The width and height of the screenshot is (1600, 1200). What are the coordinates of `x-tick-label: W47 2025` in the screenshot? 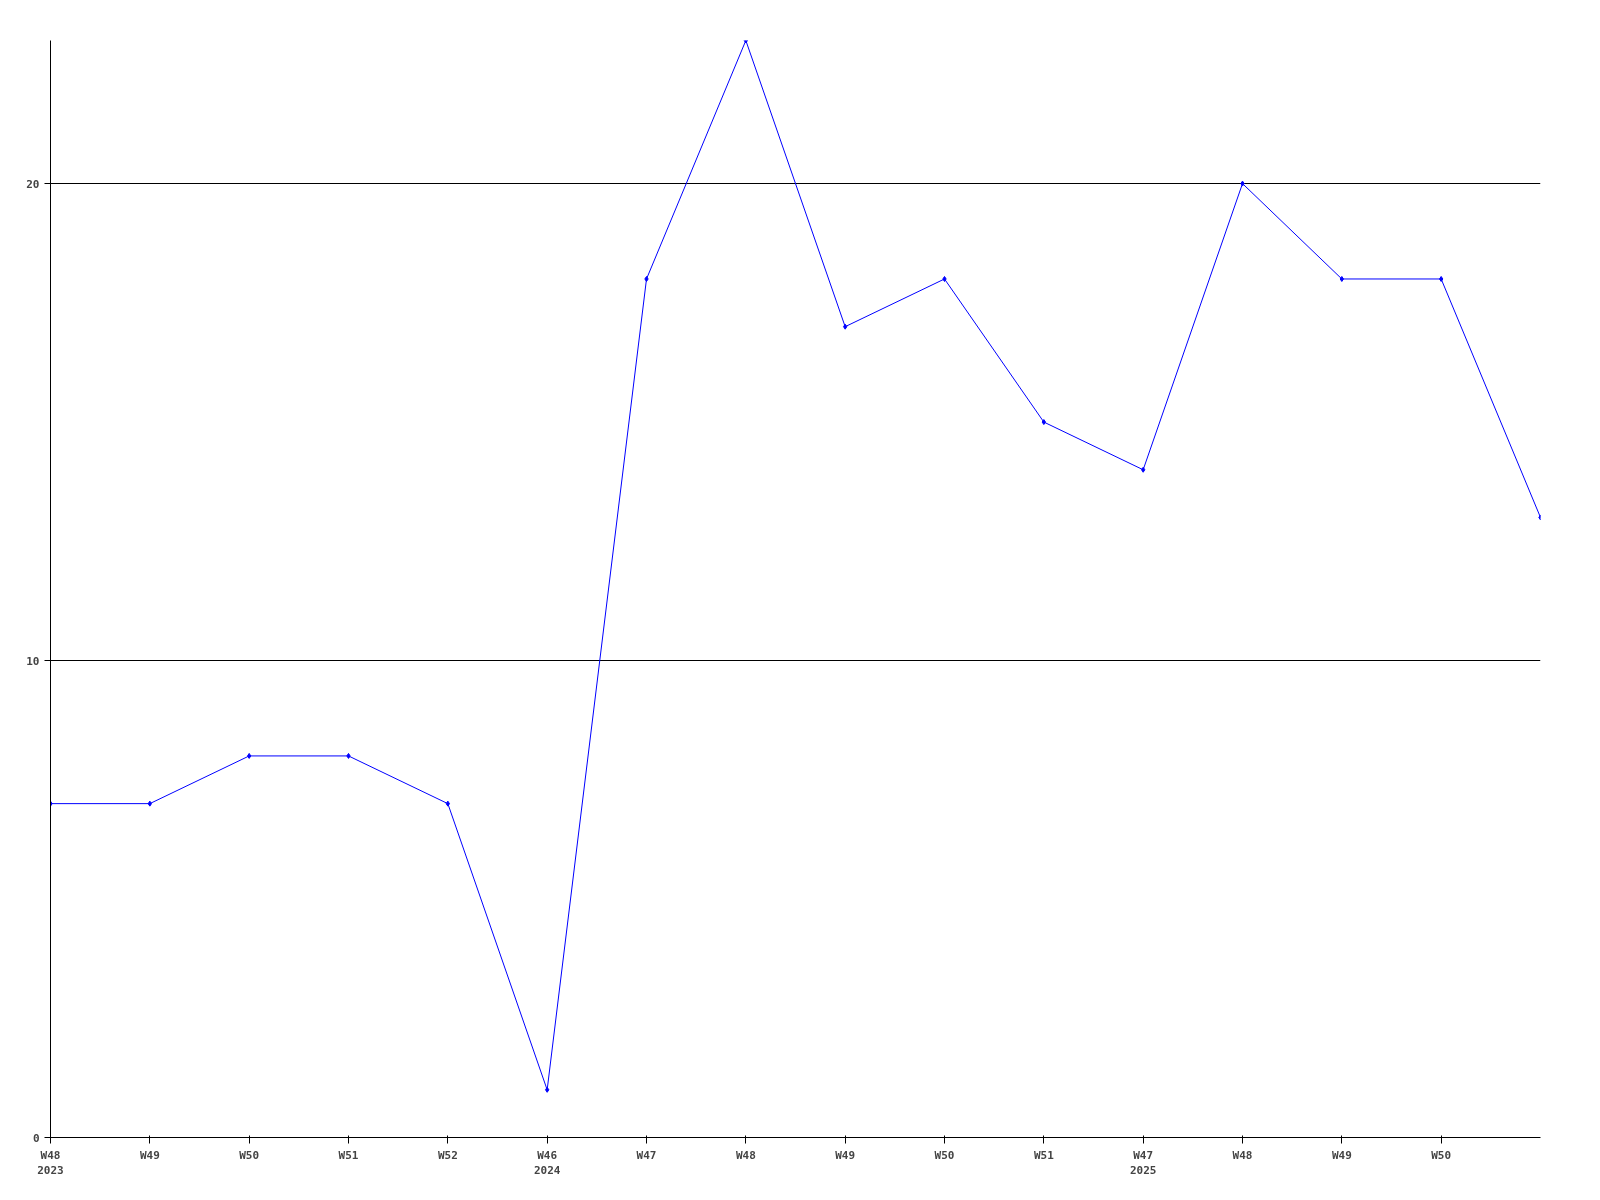 It's located at (1143, 1163).